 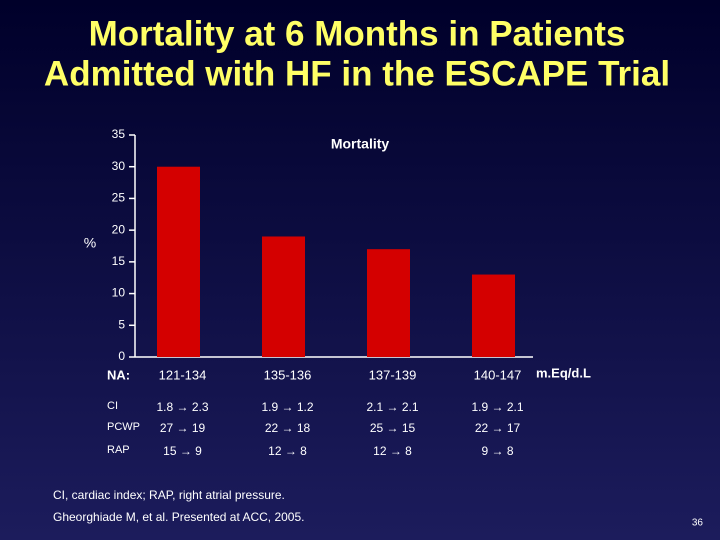 I want to click on row-label: PCWP, so click(x=123, y=427).